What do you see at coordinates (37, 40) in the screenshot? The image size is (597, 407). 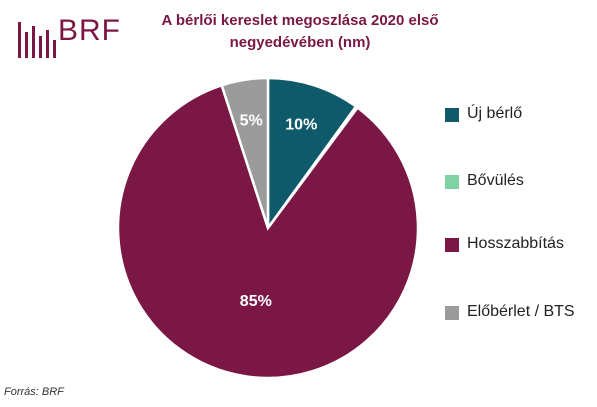 I see `logo-mark` at bounding box center [37, 40].